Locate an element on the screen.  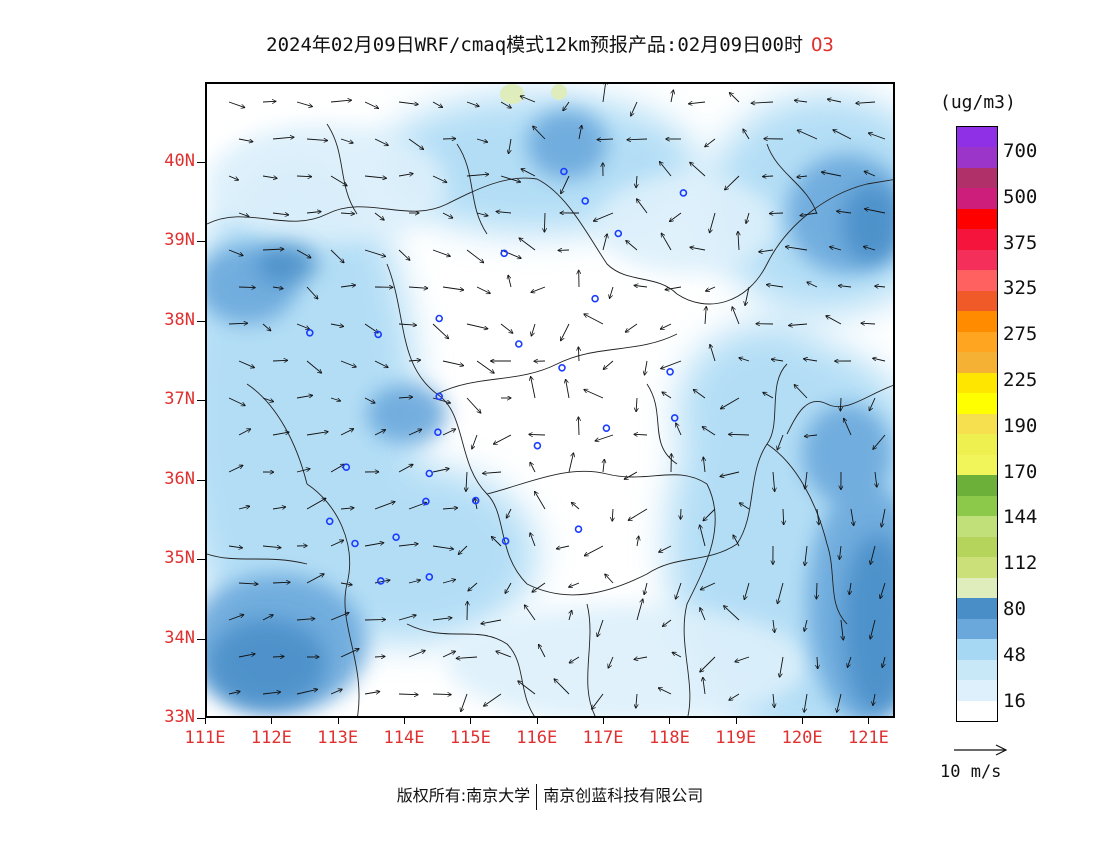
longitude-label: 113E is located at coordinates (338, 738).